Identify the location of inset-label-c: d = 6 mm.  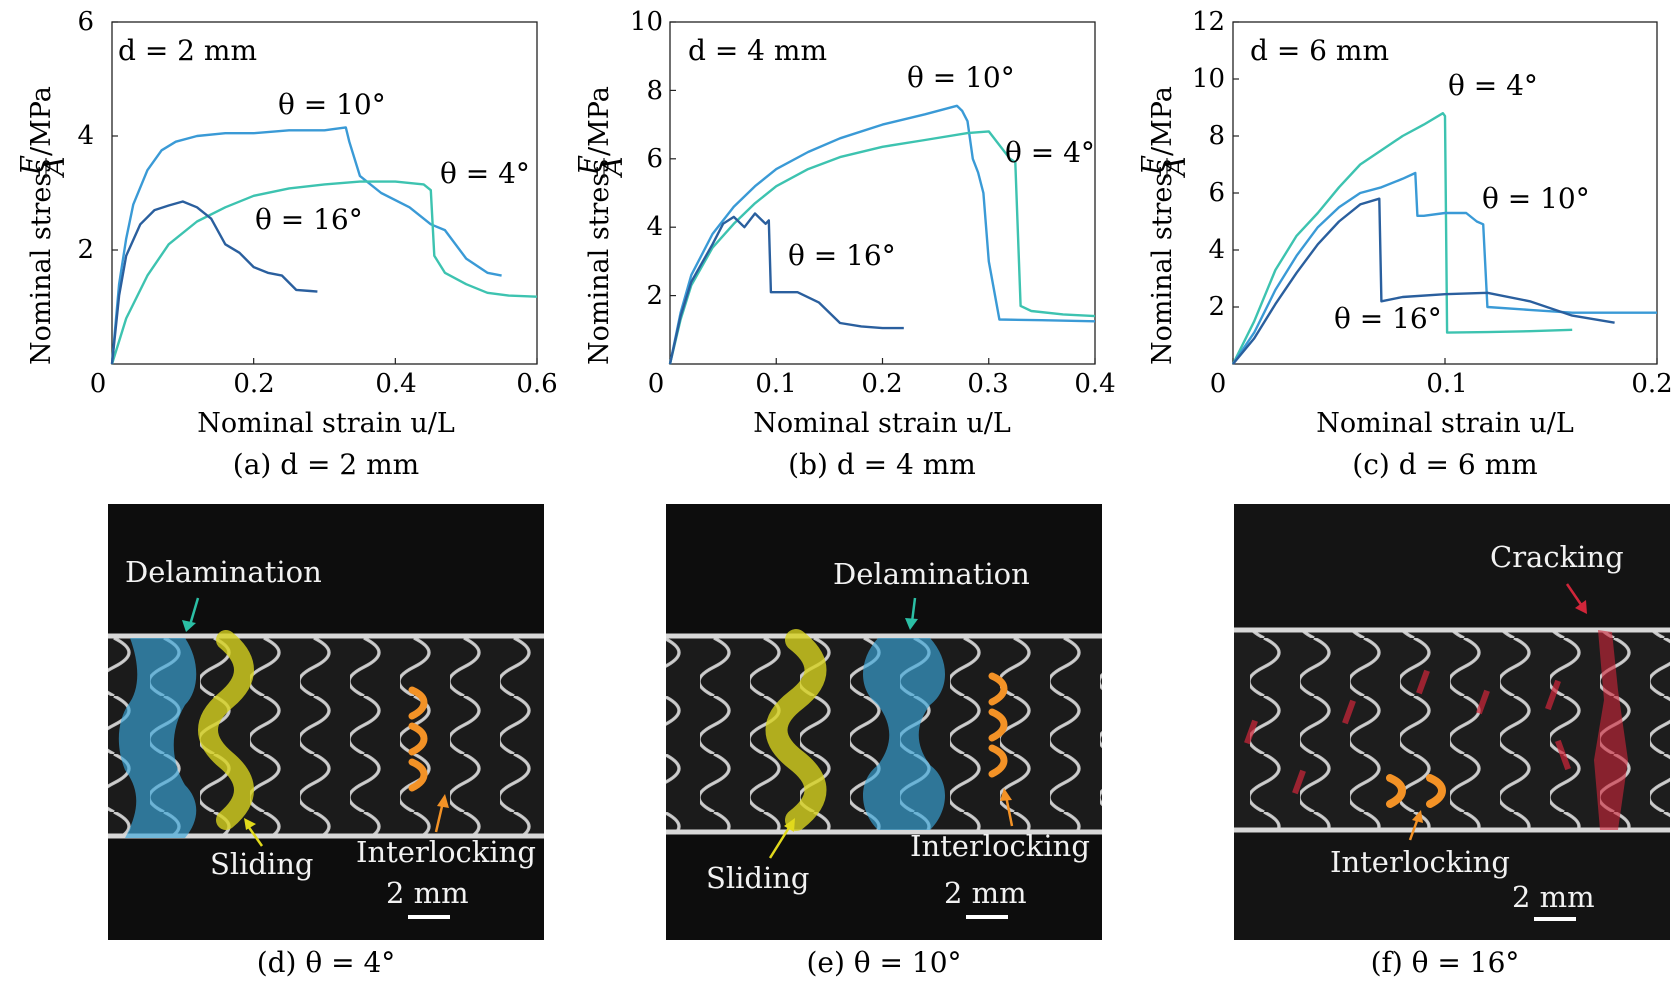
(1319, 50).